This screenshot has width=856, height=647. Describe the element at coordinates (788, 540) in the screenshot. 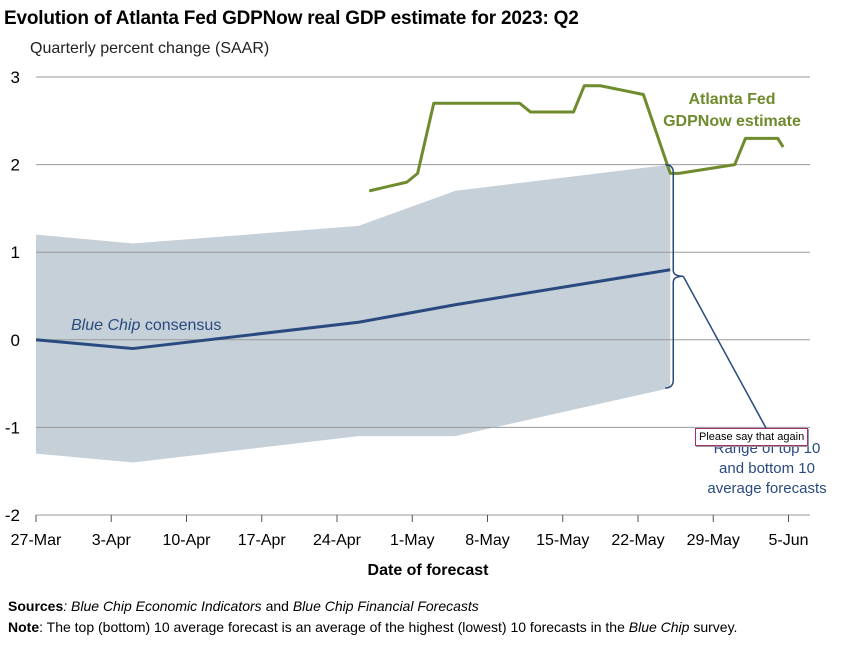

I see `x-tick-label: 5-Jun` at that location.